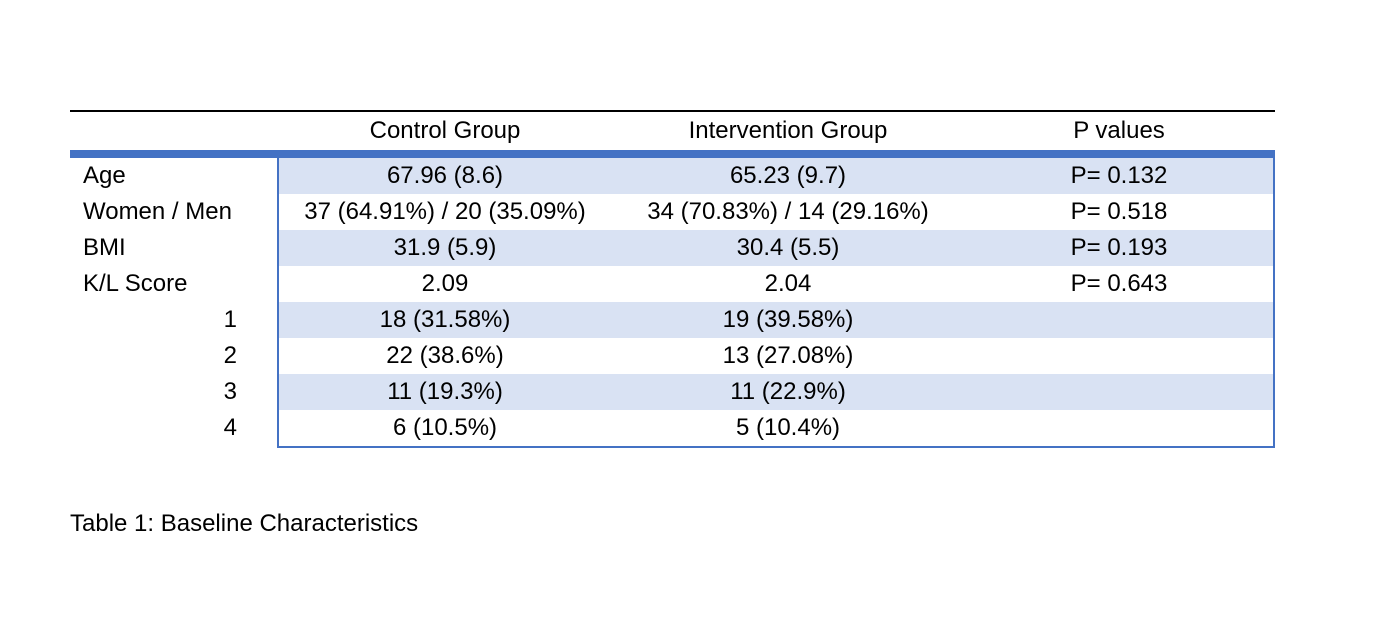  I want to click on intervention-value-cell: 13 (27.08%), so click(788, 356).